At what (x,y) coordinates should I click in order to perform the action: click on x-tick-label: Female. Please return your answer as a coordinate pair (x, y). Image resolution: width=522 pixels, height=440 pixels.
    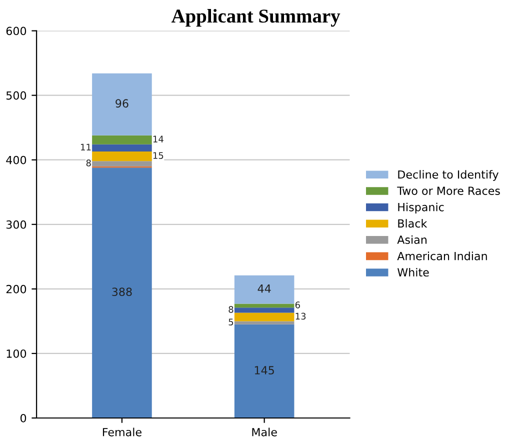
    Looking at the image, I should click on (122, 432).